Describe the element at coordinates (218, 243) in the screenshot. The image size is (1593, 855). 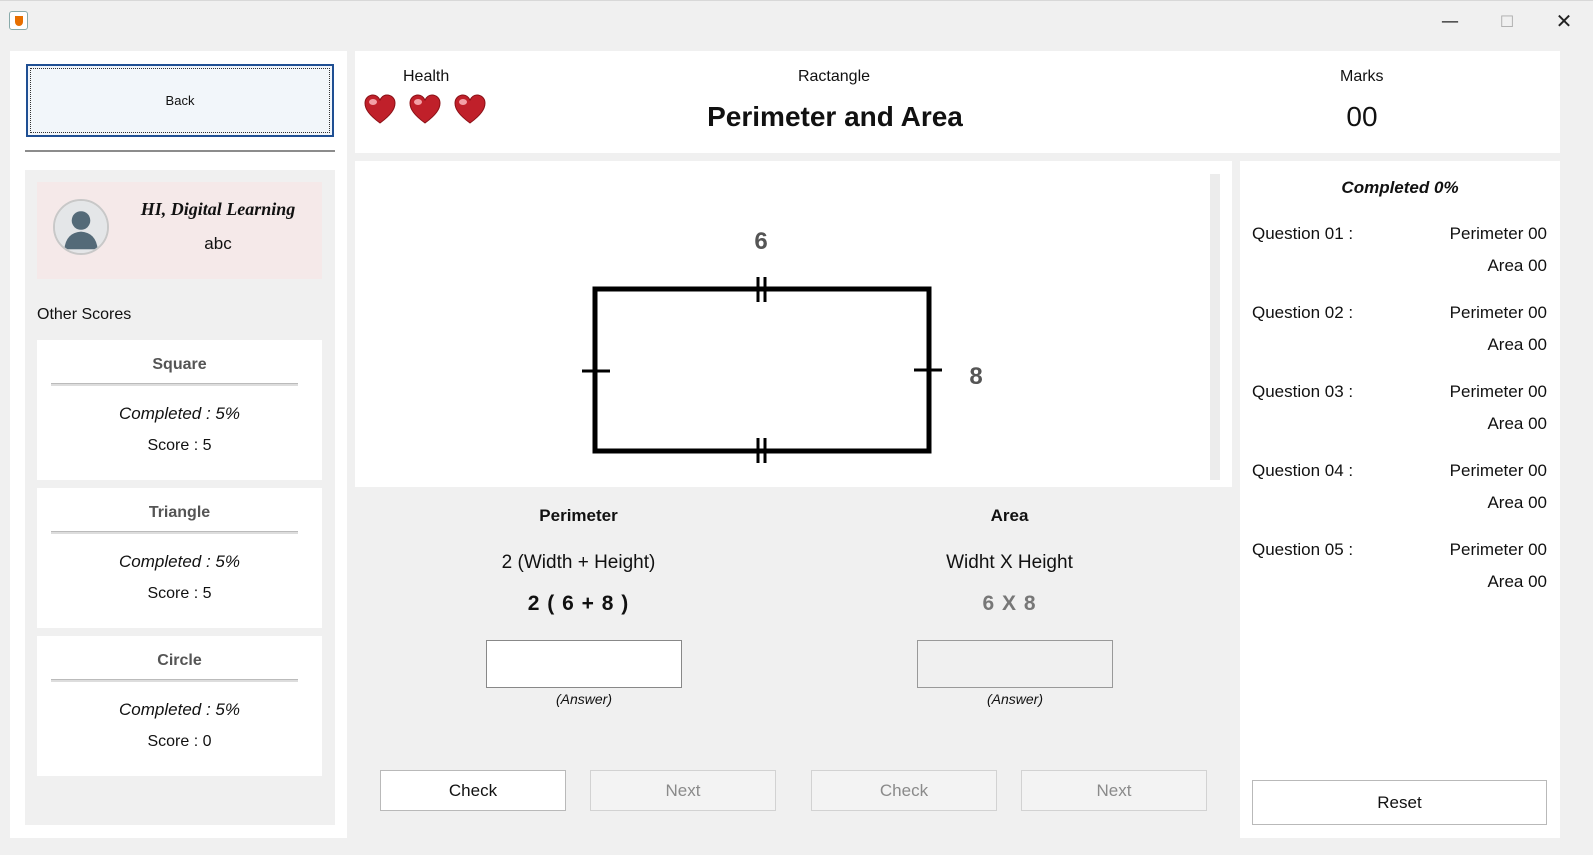
I see `username-text: abc` at that location.